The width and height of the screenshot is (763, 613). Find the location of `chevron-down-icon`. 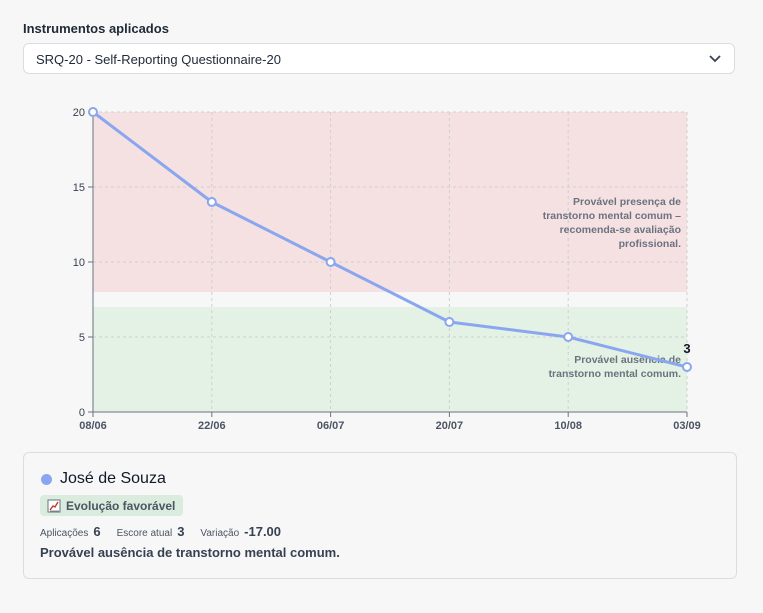

chevron-down-icon is located at coordinates (715, 59).